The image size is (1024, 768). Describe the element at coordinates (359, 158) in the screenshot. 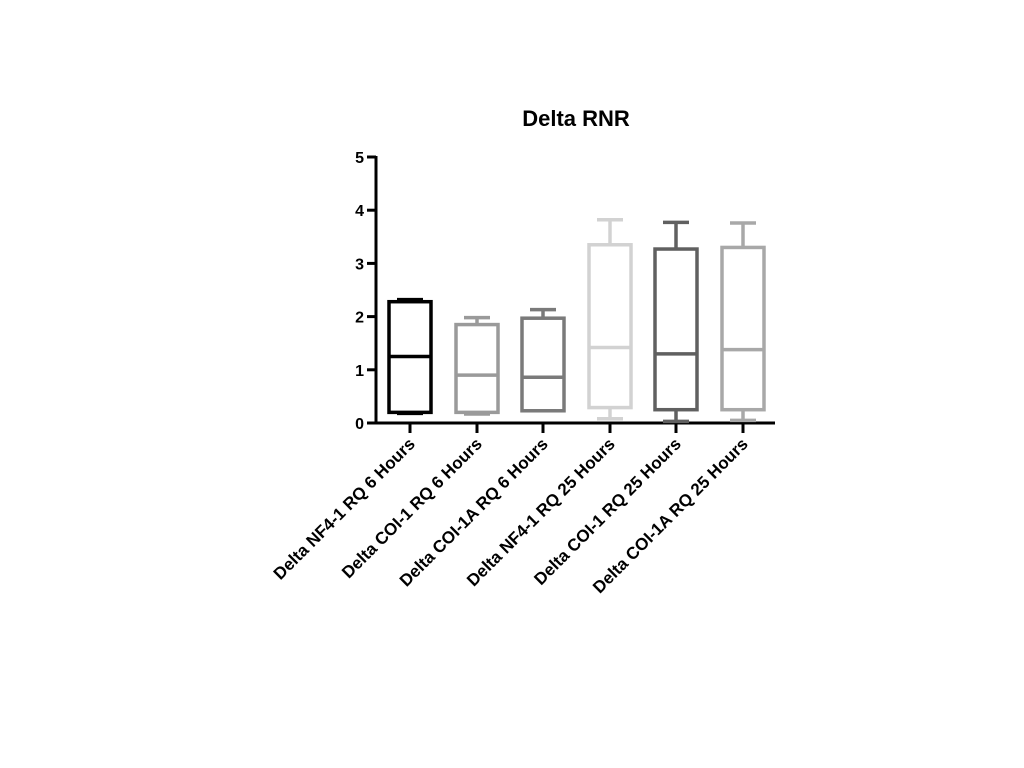

I see `y-tick-label: 5` at that location.